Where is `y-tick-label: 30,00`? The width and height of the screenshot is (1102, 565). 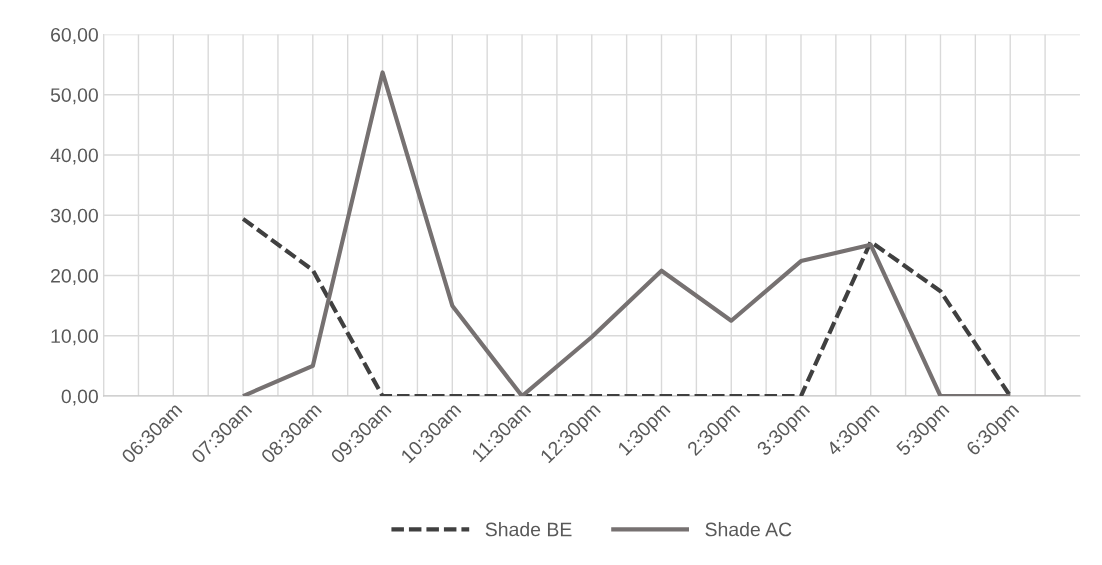 y-tick-label: 30,00 is located at coordinates (74, 216).